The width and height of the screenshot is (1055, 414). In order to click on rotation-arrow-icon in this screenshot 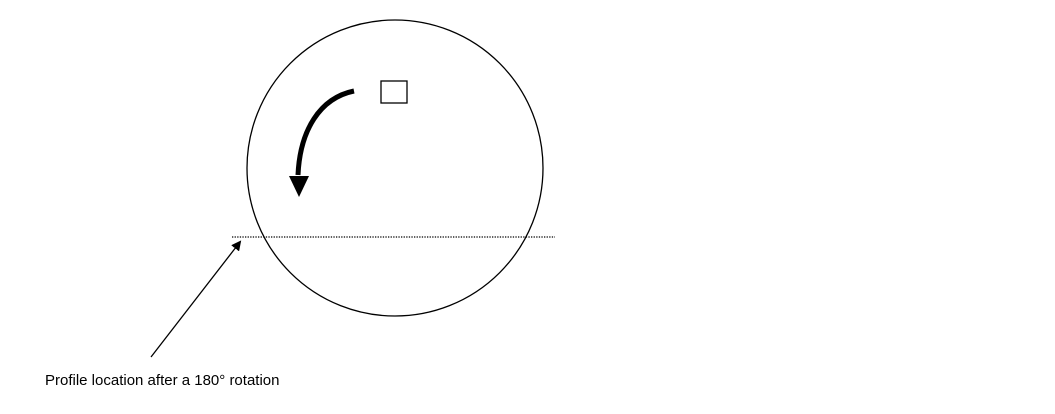, I will do `click(322, 142)`.